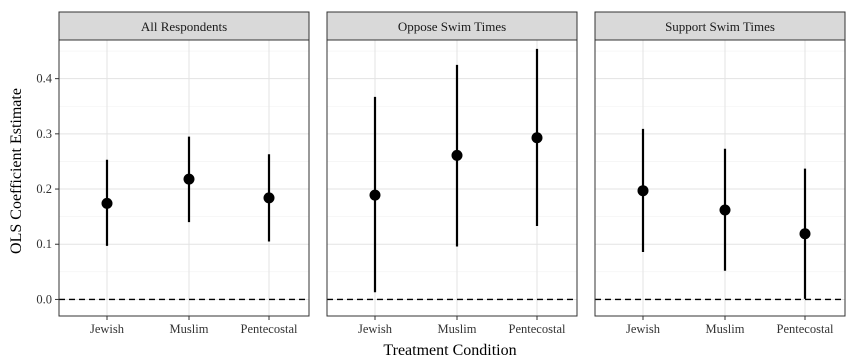 Image resolution: width=848 pixels, height=359 pixels. I want to click on y-tick-label: 0.0, so click(44, 299).